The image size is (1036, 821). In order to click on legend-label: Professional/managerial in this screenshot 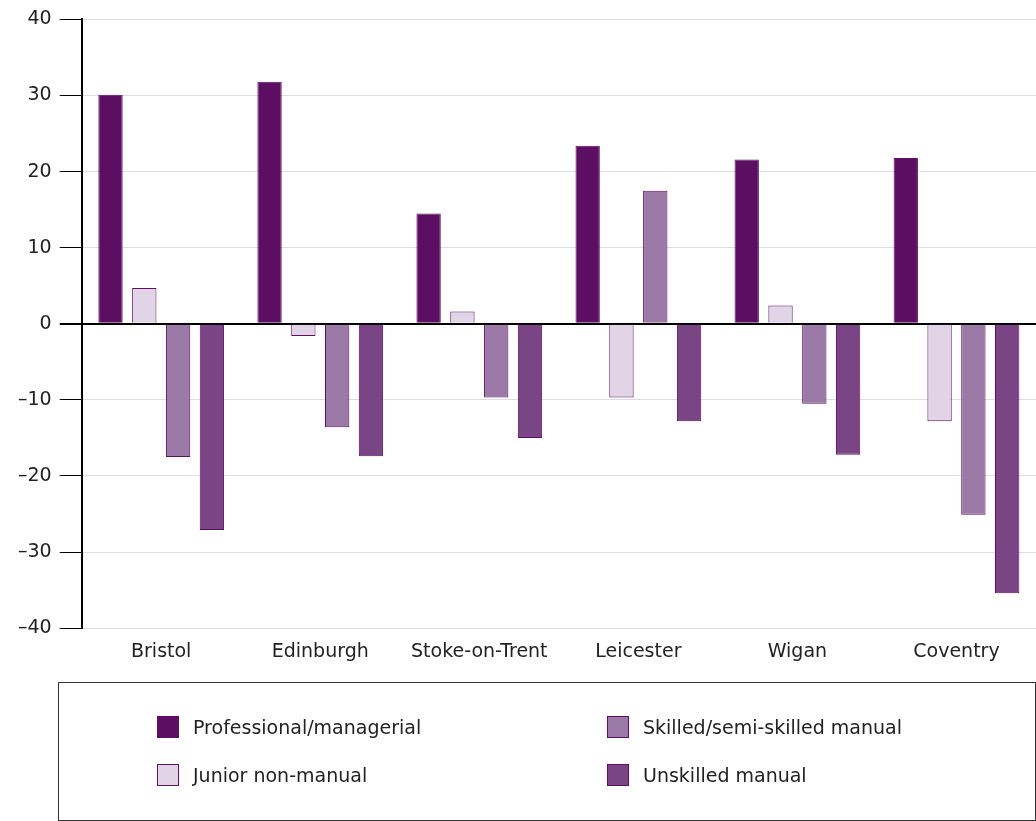, I will do `click(307, 727)`.